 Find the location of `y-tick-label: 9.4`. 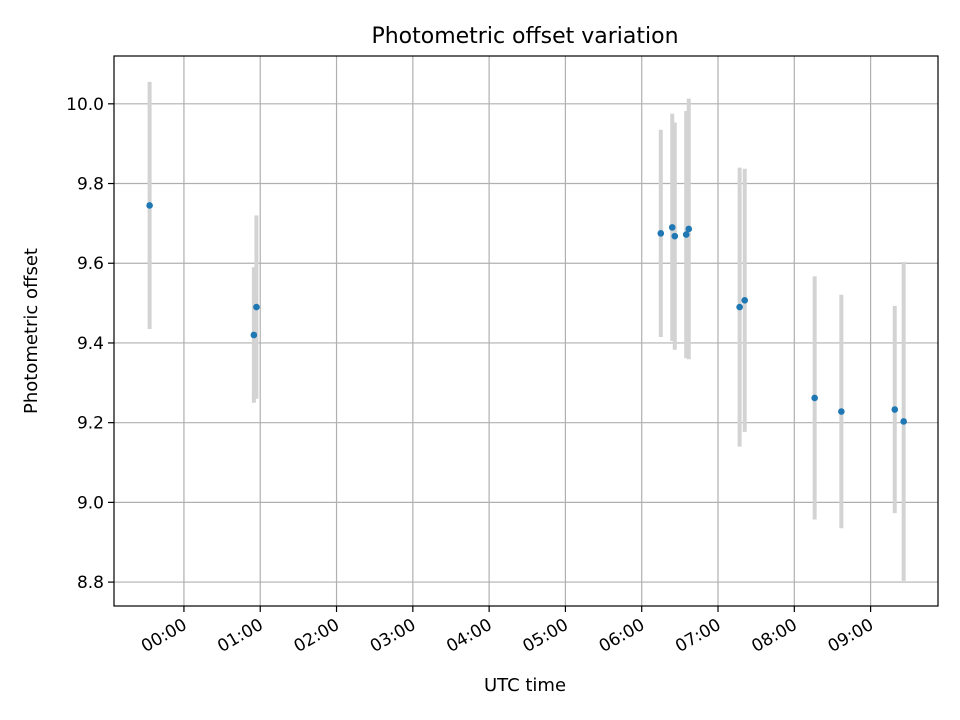

y-tick-label: 9.4 is located at coordinates (90, 344).